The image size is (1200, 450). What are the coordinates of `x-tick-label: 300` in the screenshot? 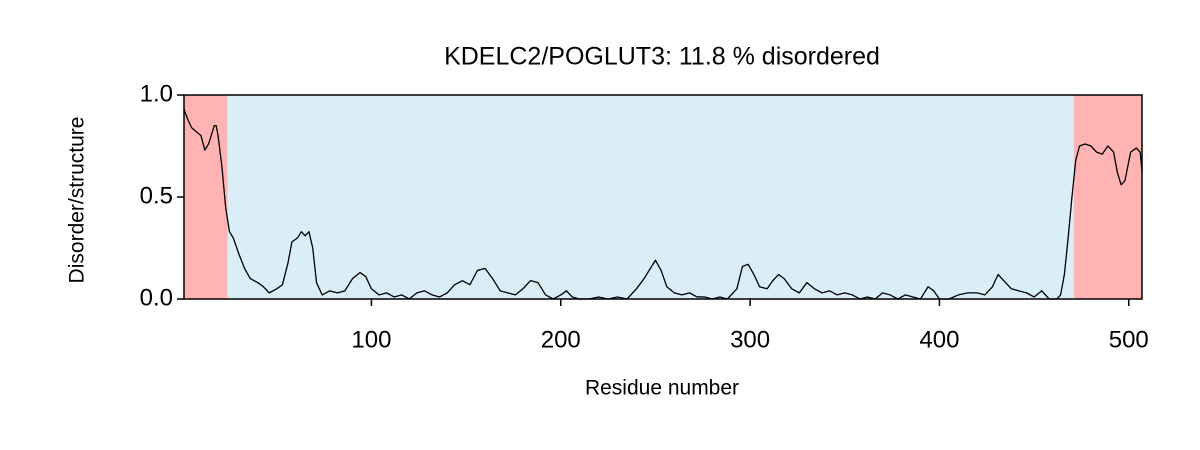 It's located at (750, 339).